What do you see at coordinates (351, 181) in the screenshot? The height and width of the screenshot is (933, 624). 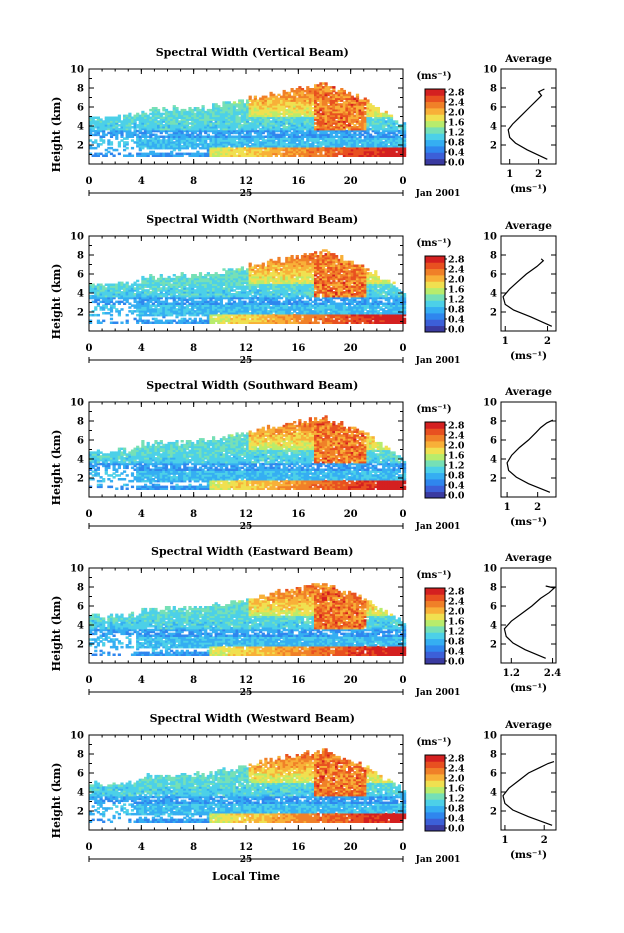 I see `x-tick-label: 20` at bounding box center [351, 181].